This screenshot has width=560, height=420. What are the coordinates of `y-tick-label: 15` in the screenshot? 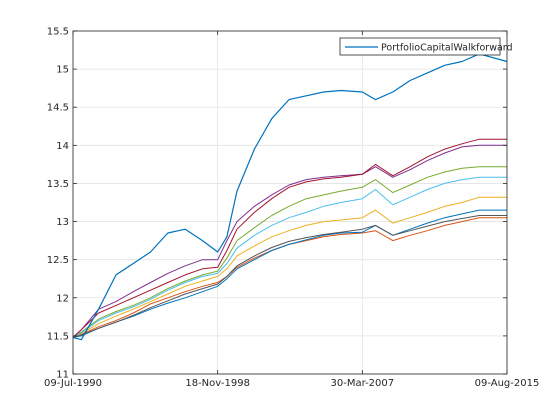 It's located at (62, 70).